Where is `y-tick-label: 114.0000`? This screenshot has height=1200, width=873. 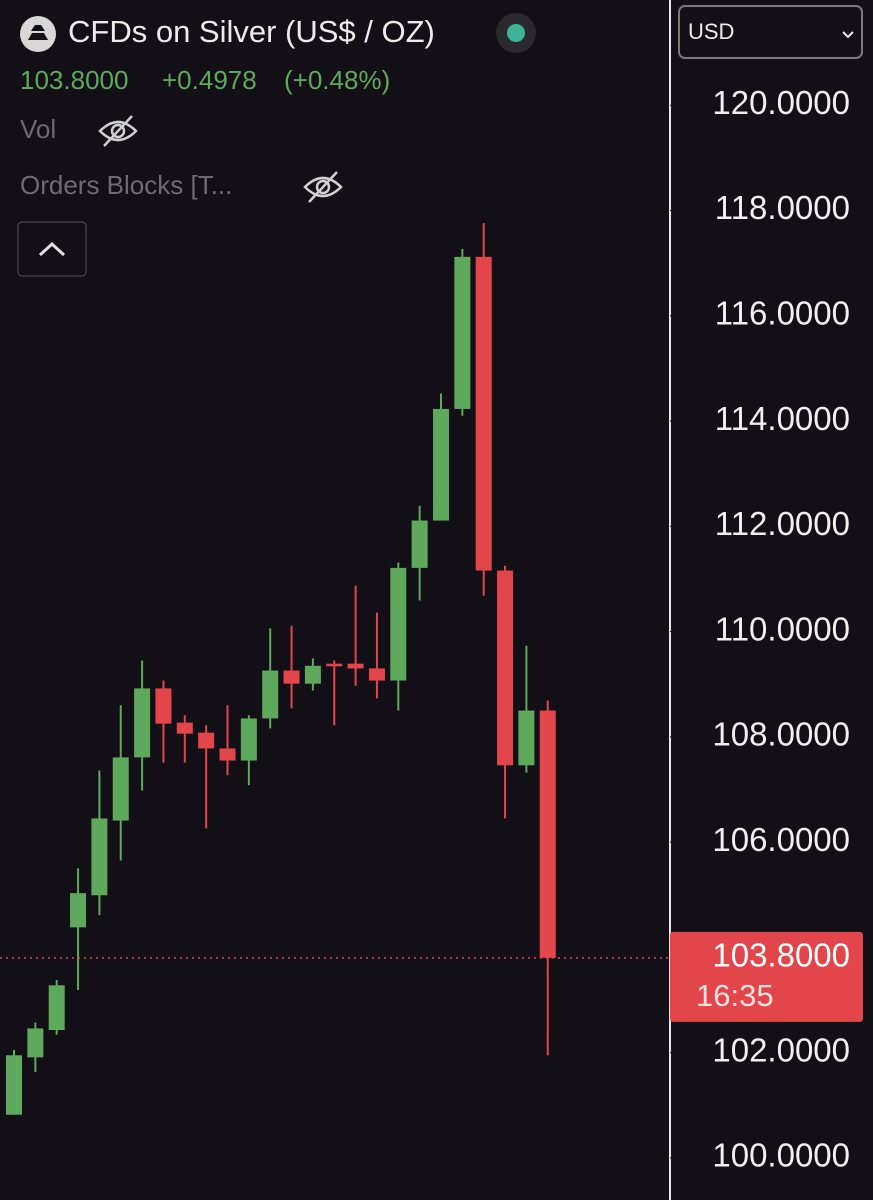
y-tick-label: 114.0000 is located at coordinates (782, 418).